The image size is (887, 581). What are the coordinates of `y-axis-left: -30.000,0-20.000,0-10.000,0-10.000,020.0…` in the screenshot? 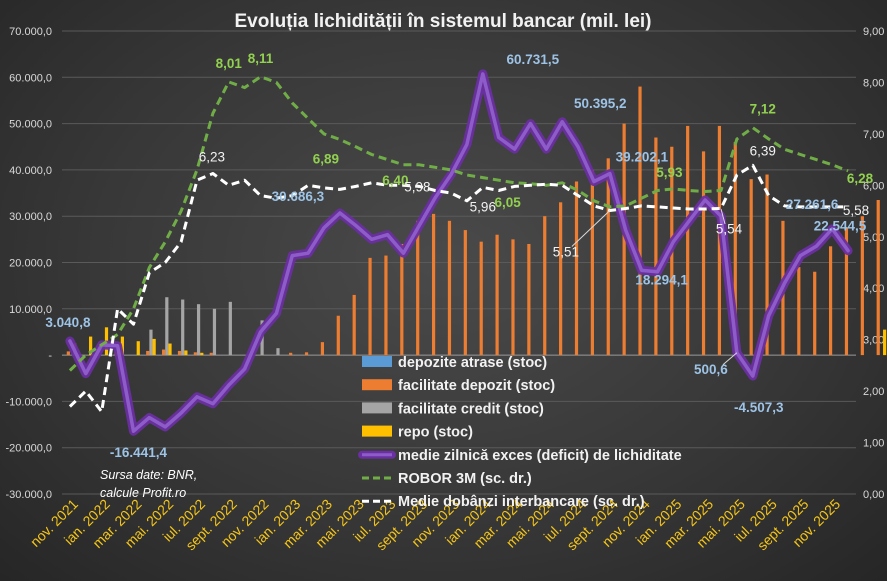 It's located at (29, 263).